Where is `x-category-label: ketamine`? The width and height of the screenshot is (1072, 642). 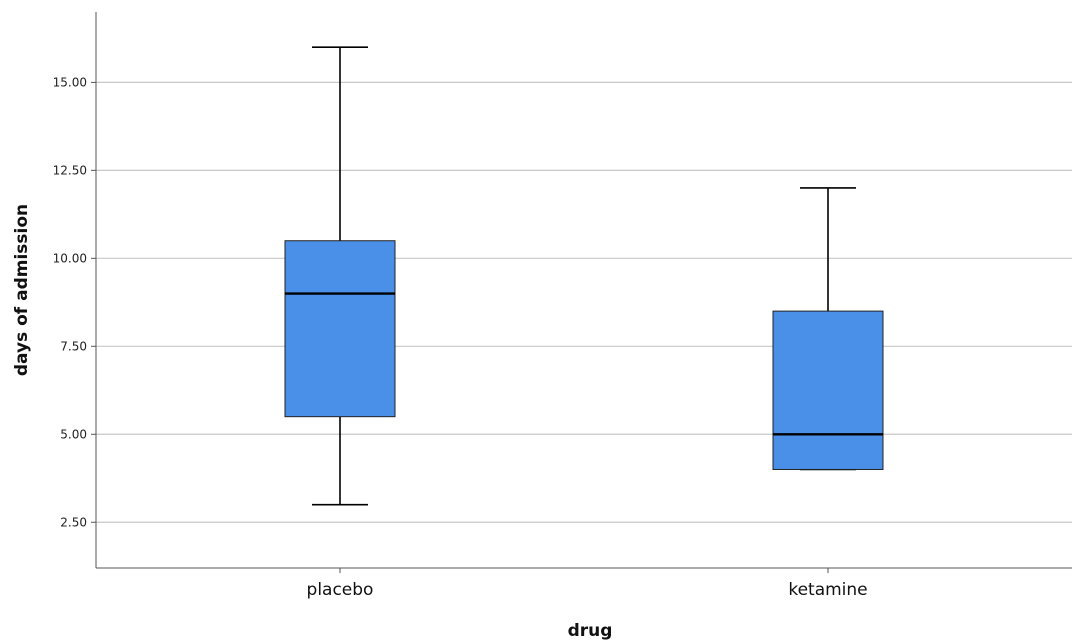 x-category-label: ketamine is located at coordinates (827, 590).